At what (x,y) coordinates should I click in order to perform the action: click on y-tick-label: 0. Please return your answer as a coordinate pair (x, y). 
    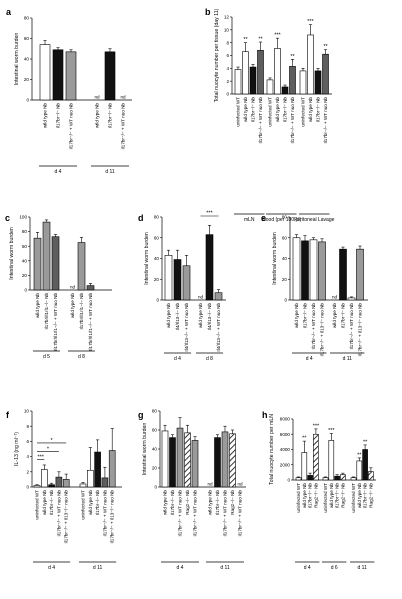
    Looking at the image, I should click on (155, 487).